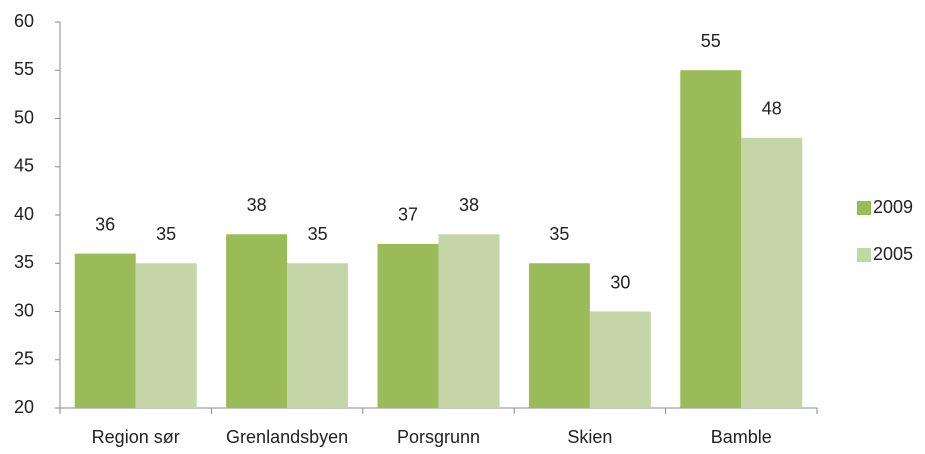 This screenshot has width=925, height=454. Describe the element at coordinates (741, 437) in the screenshot. I see `x-tick-label: Bamble` at that location.